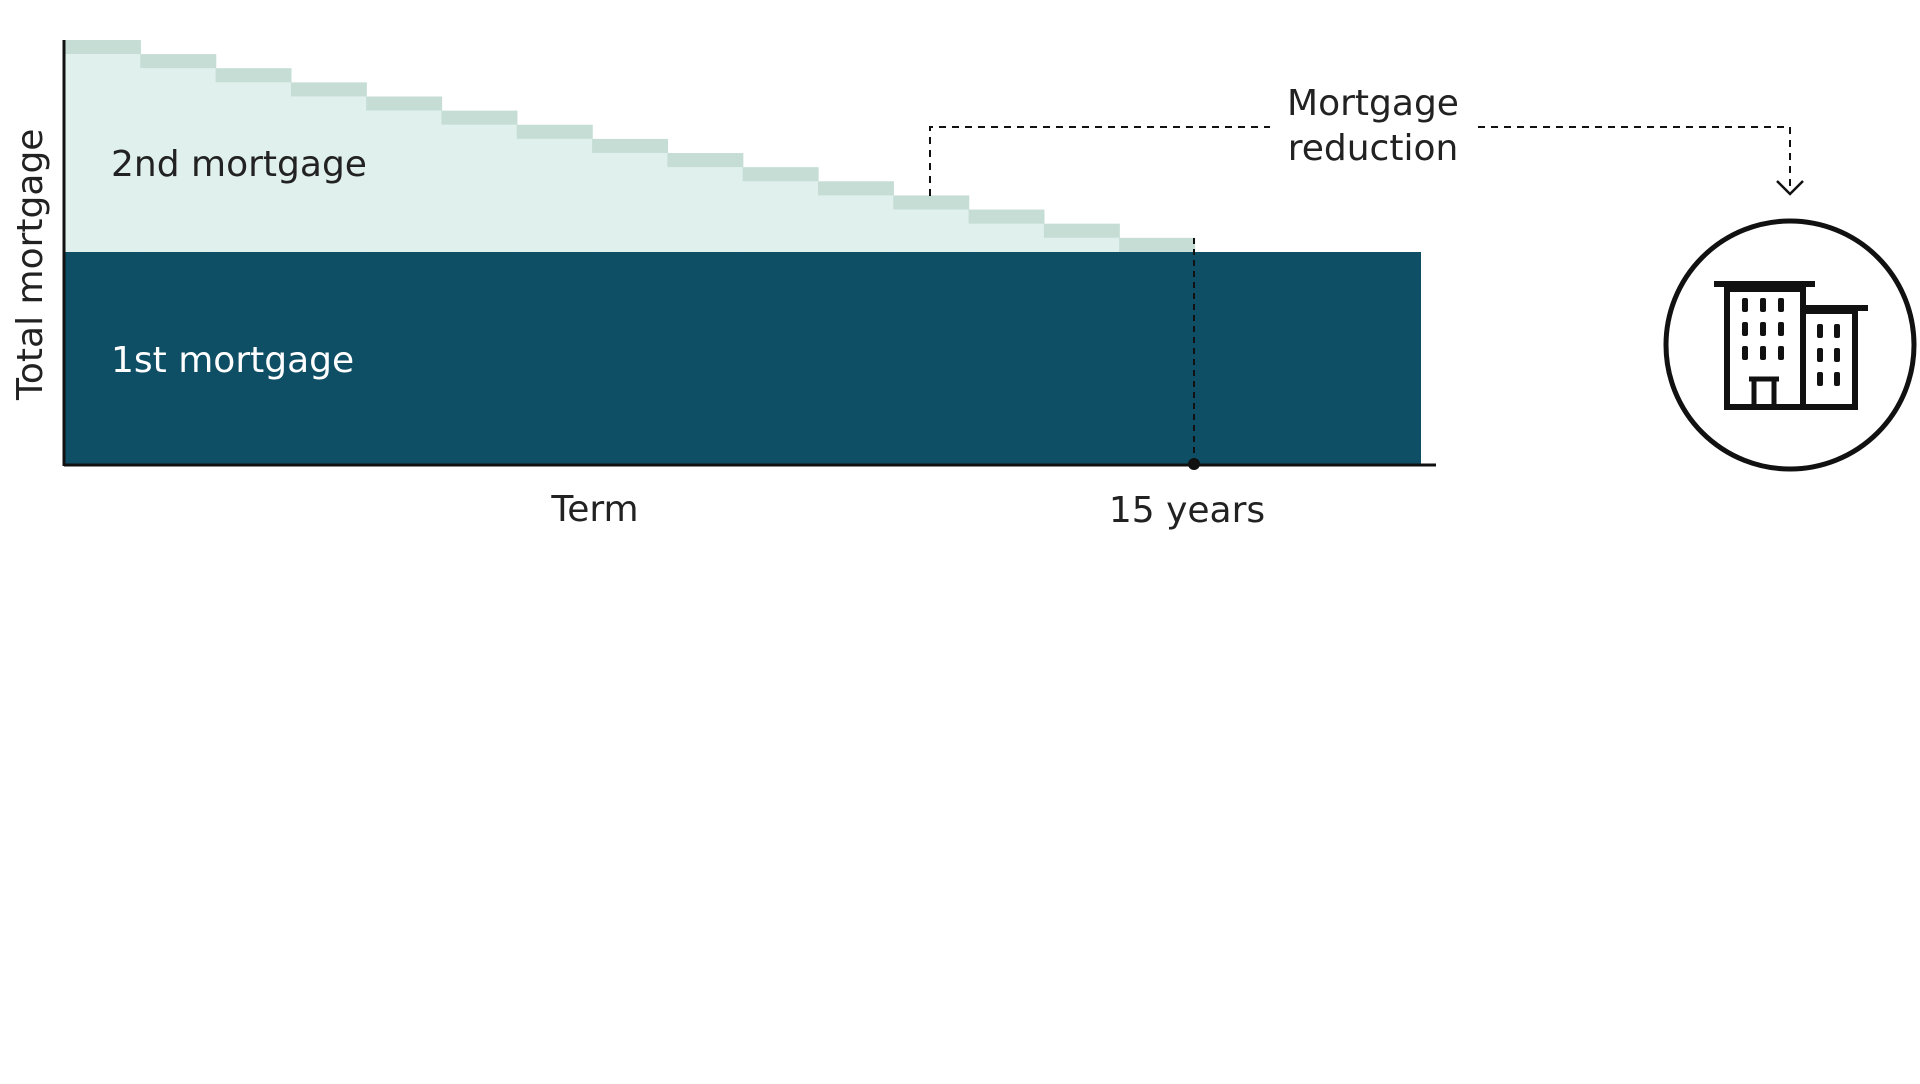 The width and height of the screenshot is (1920, 1084). Describe the element at coordinates (1634, 157) in the screenshot. I see `reduction-bracket-right` at that location.